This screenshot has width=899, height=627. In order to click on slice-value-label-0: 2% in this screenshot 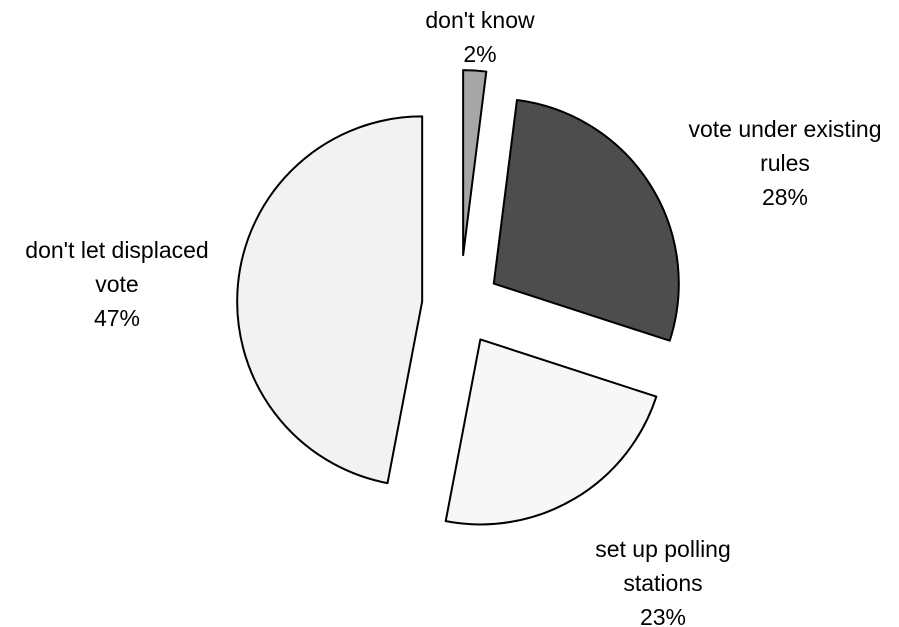, I will do `click(479, 54)`.